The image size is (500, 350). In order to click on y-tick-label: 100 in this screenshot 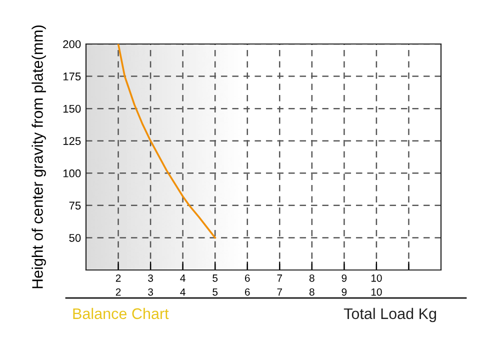, I will do `click(72, 173)`.